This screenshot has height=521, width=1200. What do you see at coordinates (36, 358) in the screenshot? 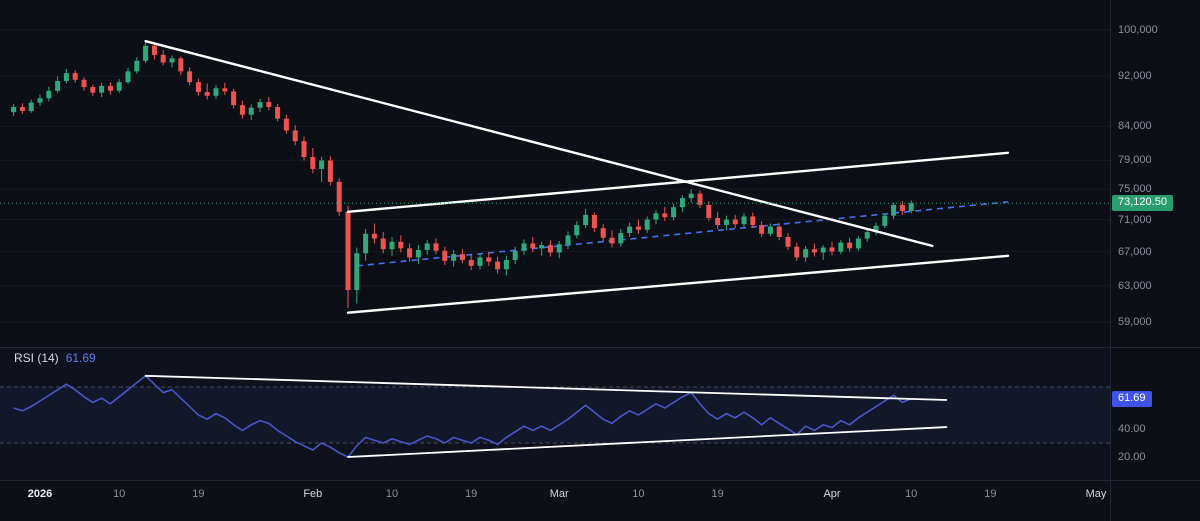
I see `rsi-indicator-label: RSI (14)` at bounding box center [36, 358].